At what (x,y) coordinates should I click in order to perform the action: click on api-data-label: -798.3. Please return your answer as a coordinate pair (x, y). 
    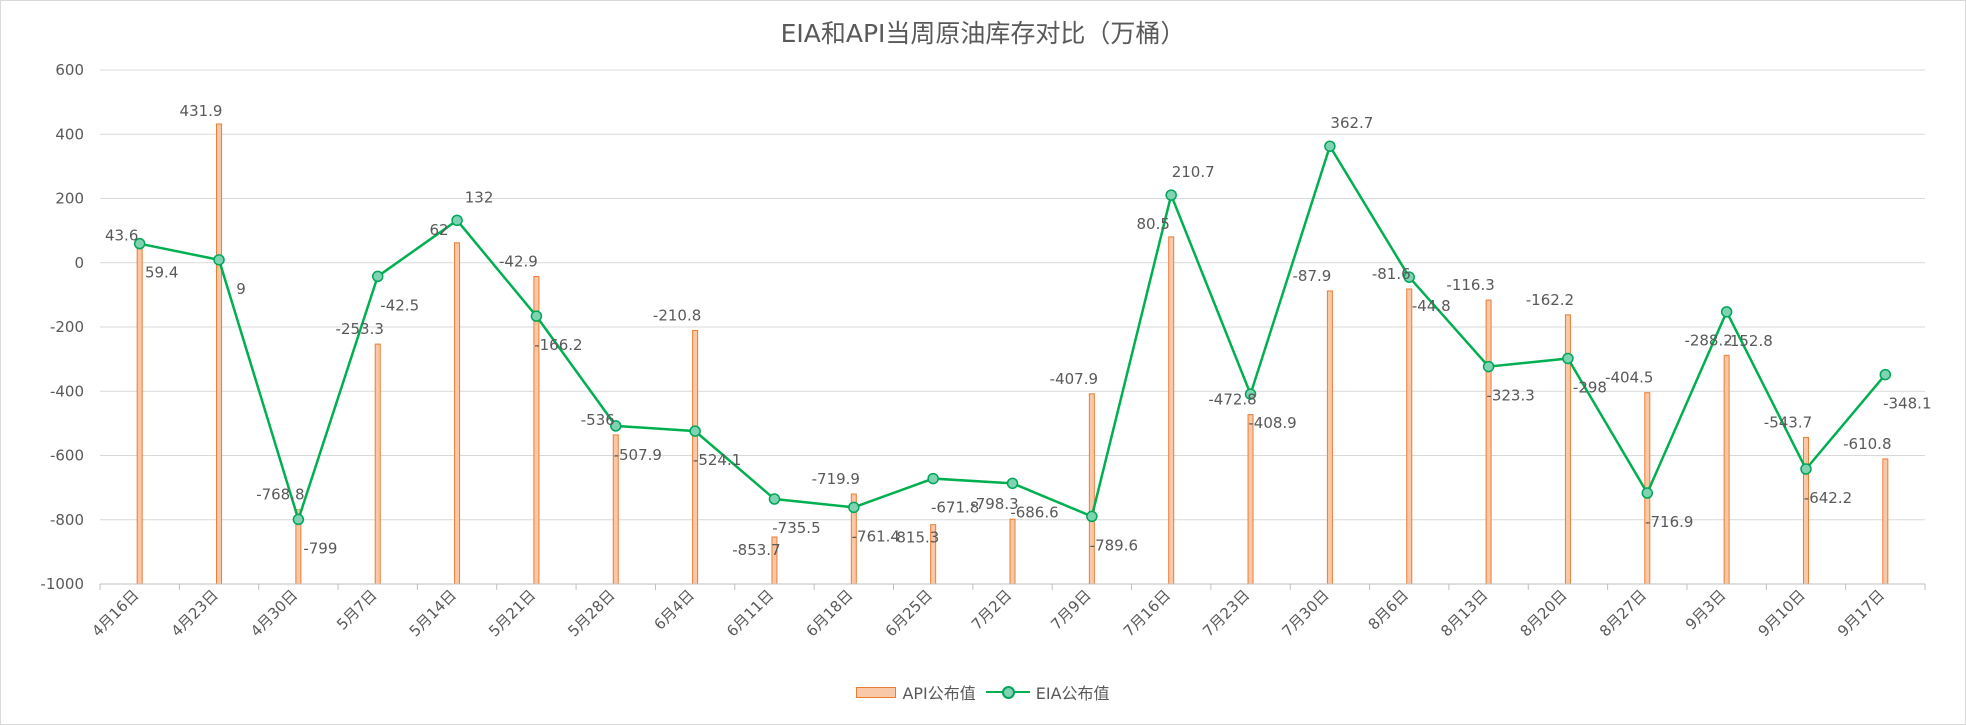
    Looking at the image, I should click on (994, 504).